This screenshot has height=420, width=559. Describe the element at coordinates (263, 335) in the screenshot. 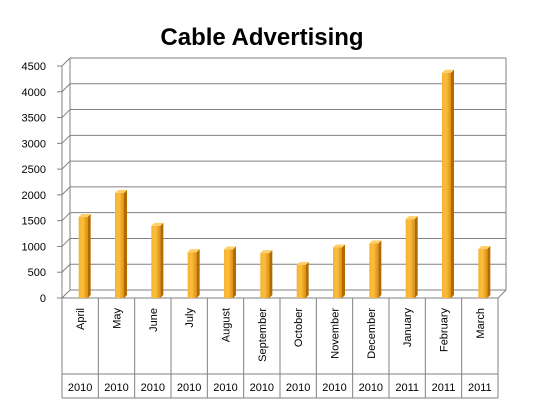

I see `x-tick-label: September` at that location.